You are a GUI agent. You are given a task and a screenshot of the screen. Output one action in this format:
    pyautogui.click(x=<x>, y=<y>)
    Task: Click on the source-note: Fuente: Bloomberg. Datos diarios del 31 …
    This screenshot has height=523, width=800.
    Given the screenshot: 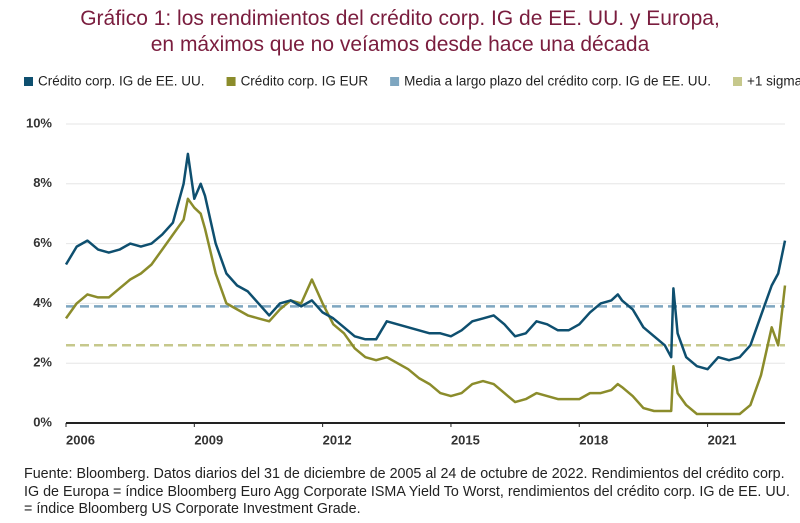 What is the action you would take?
    pyautogui.click(x=407, y=491)
    